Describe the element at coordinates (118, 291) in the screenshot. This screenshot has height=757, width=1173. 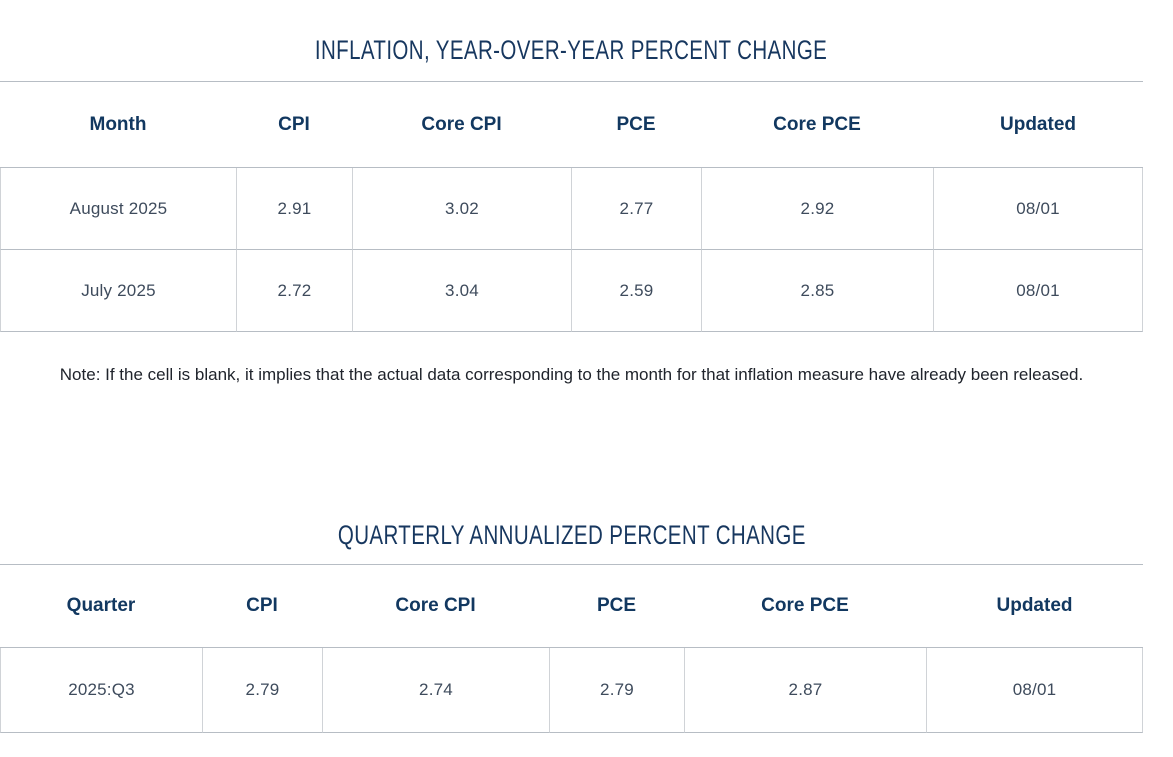
I see `month-cell: July 2025` at that location.